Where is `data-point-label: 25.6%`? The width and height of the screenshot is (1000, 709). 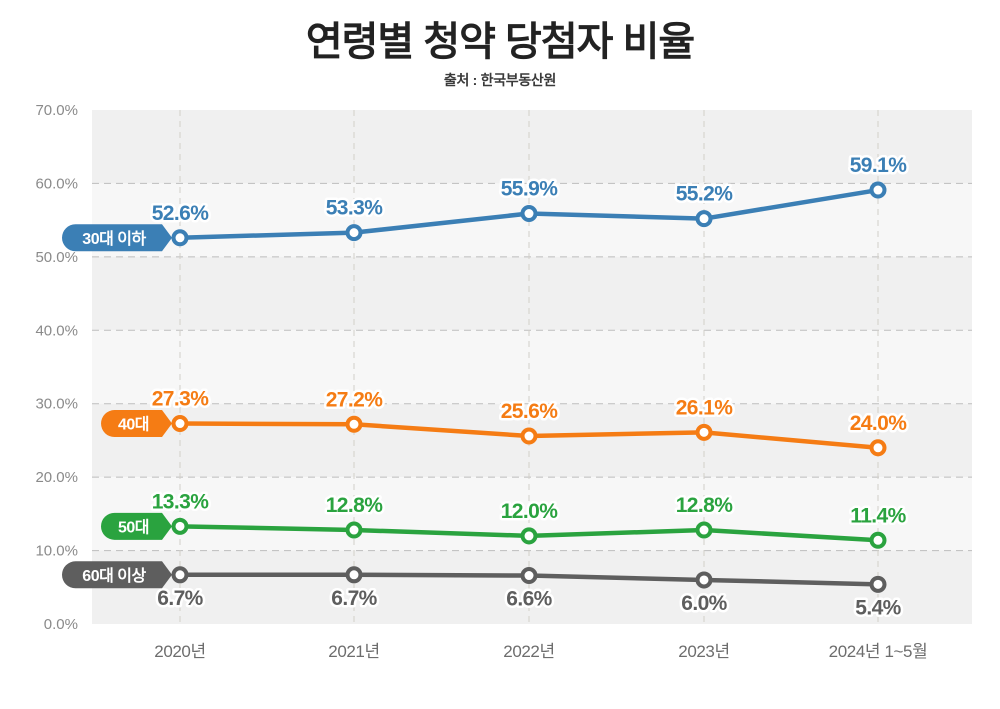
data-point-label: 25.6% is located at coordinates (529, 411).